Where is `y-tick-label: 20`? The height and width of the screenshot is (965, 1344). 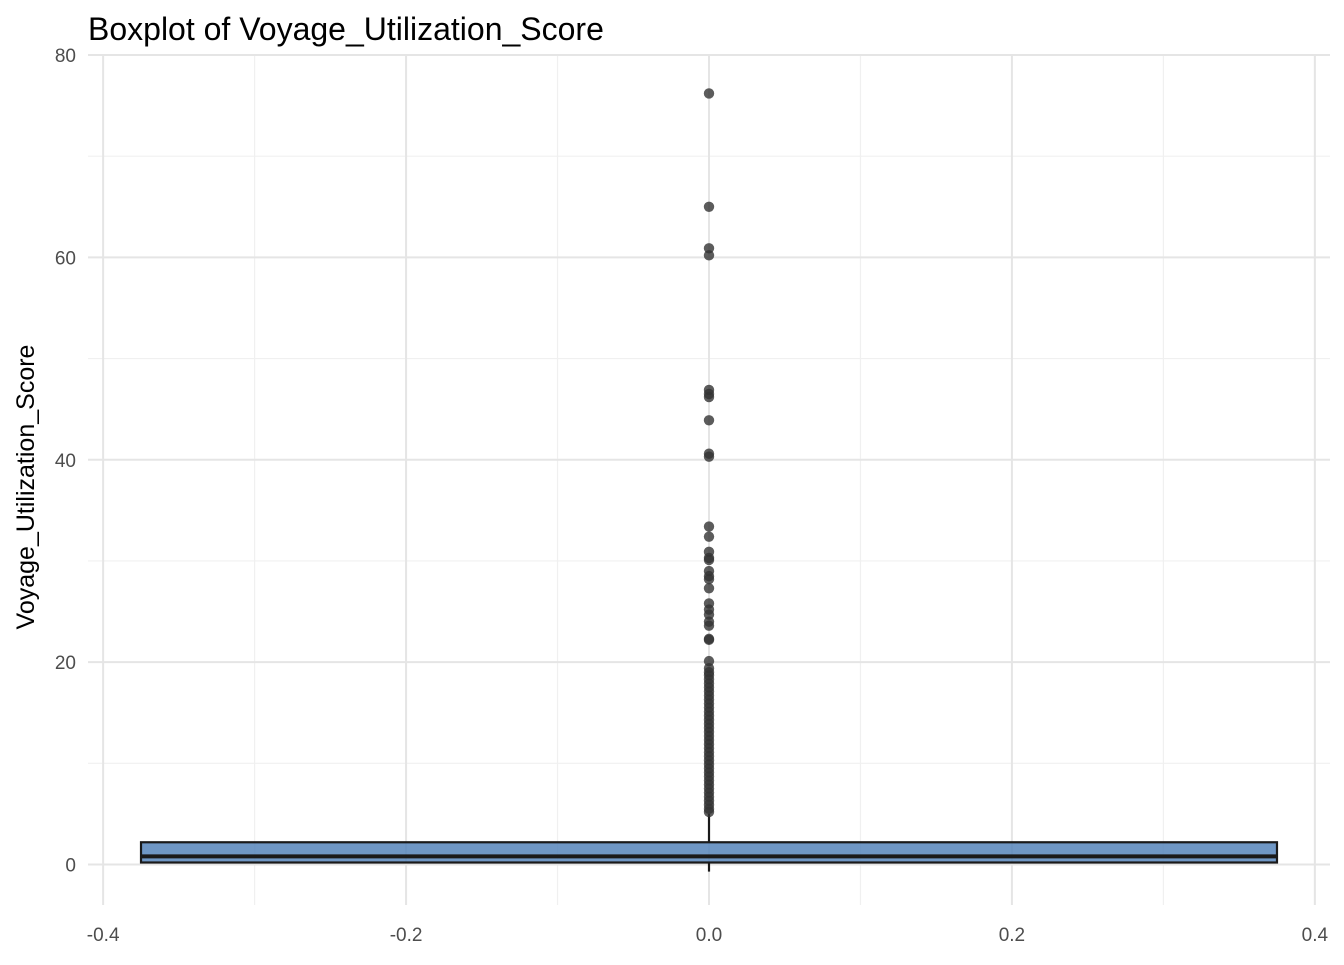
y-tick-label: 20 is located at coordinates (65, 663).